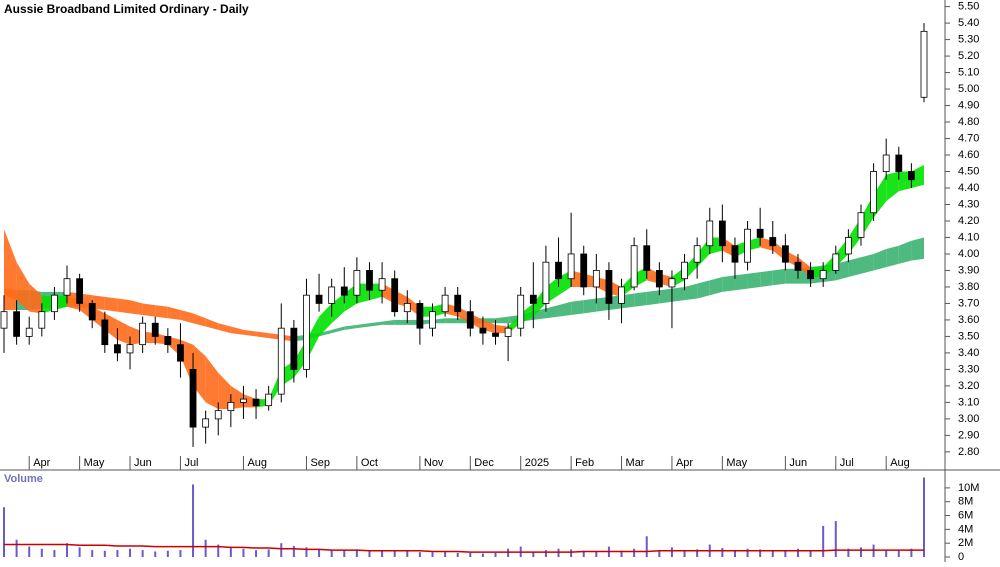 The image size is (1000, 567). I want to click on volume-y-tick-label: 8M, so click(965, 502).